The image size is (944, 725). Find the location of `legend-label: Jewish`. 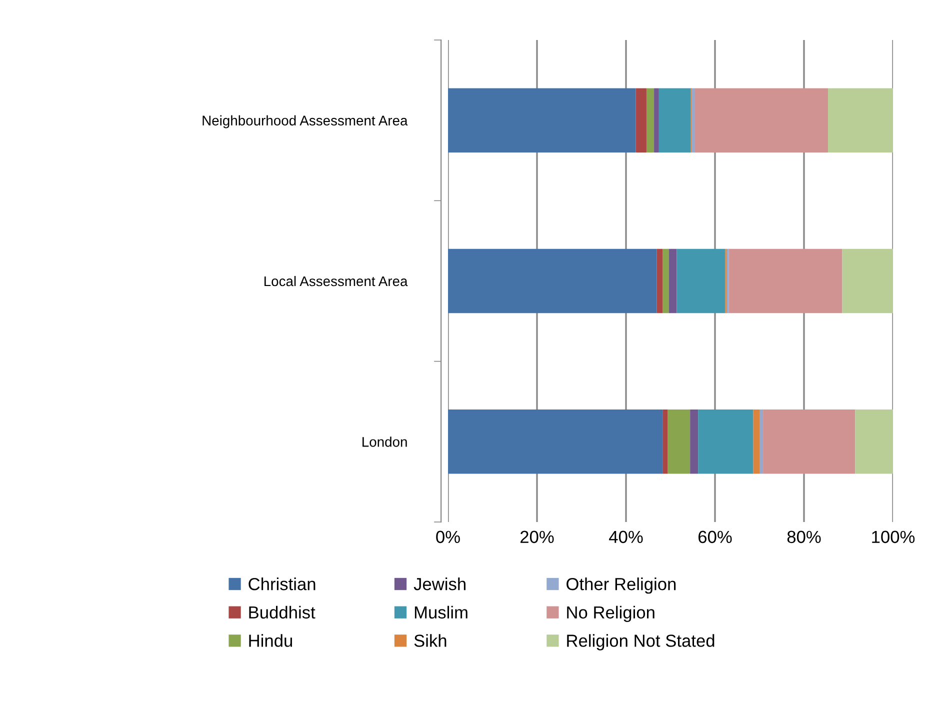

legend-label: Jewish is located at coordinates (440, 584).